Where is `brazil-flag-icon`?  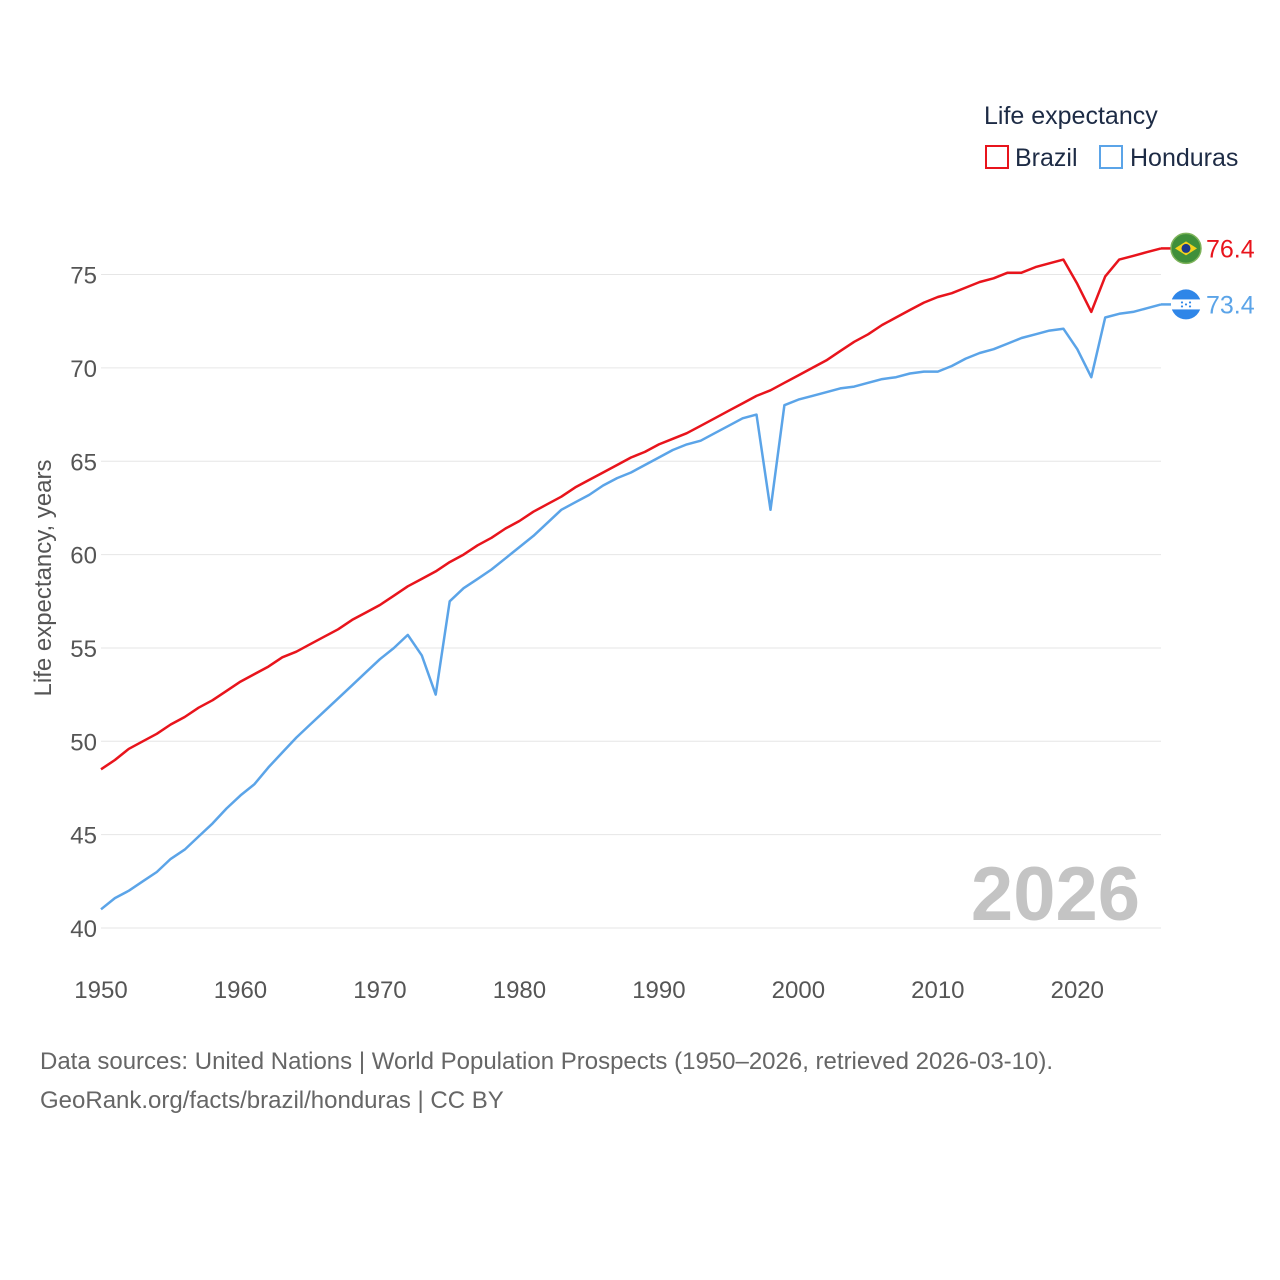
brazil-flag-icon is located at coordinates (1186, 248).